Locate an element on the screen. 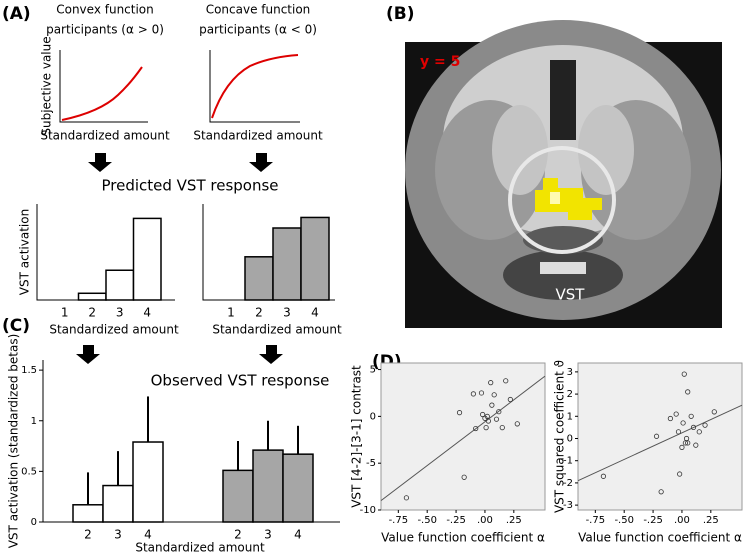 This screenshot has height=555, width=746. curve-title: participants (α < 0) is located at coordinates (258, 30).